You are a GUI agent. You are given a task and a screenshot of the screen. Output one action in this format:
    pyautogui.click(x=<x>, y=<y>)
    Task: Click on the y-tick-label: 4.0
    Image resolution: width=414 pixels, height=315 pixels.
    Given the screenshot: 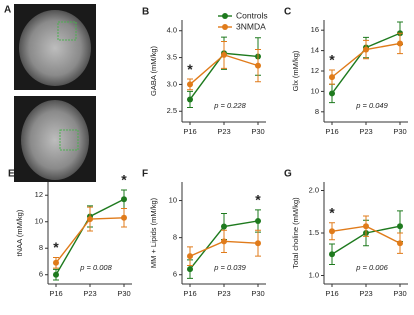 What is the action you would take?
    pyautogui.click(x=172, y=30)
    